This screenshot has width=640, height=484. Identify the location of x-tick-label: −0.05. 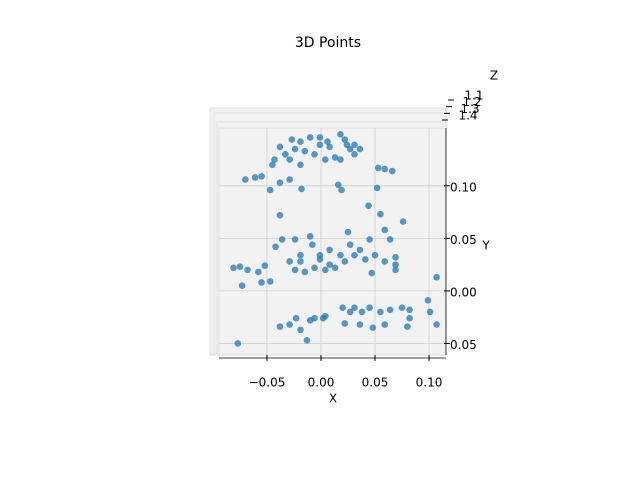
(267, 383).